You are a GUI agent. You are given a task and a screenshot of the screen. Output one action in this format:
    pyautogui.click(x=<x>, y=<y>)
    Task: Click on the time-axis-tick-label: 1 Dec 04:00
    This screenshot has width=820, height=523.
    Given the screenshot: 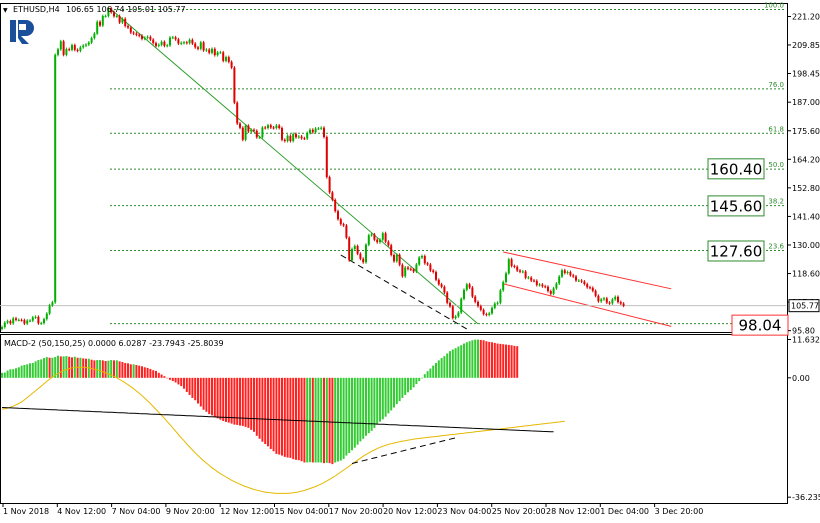 What is the action you would take?
    pyautogui.click(x=624, y=511)
    